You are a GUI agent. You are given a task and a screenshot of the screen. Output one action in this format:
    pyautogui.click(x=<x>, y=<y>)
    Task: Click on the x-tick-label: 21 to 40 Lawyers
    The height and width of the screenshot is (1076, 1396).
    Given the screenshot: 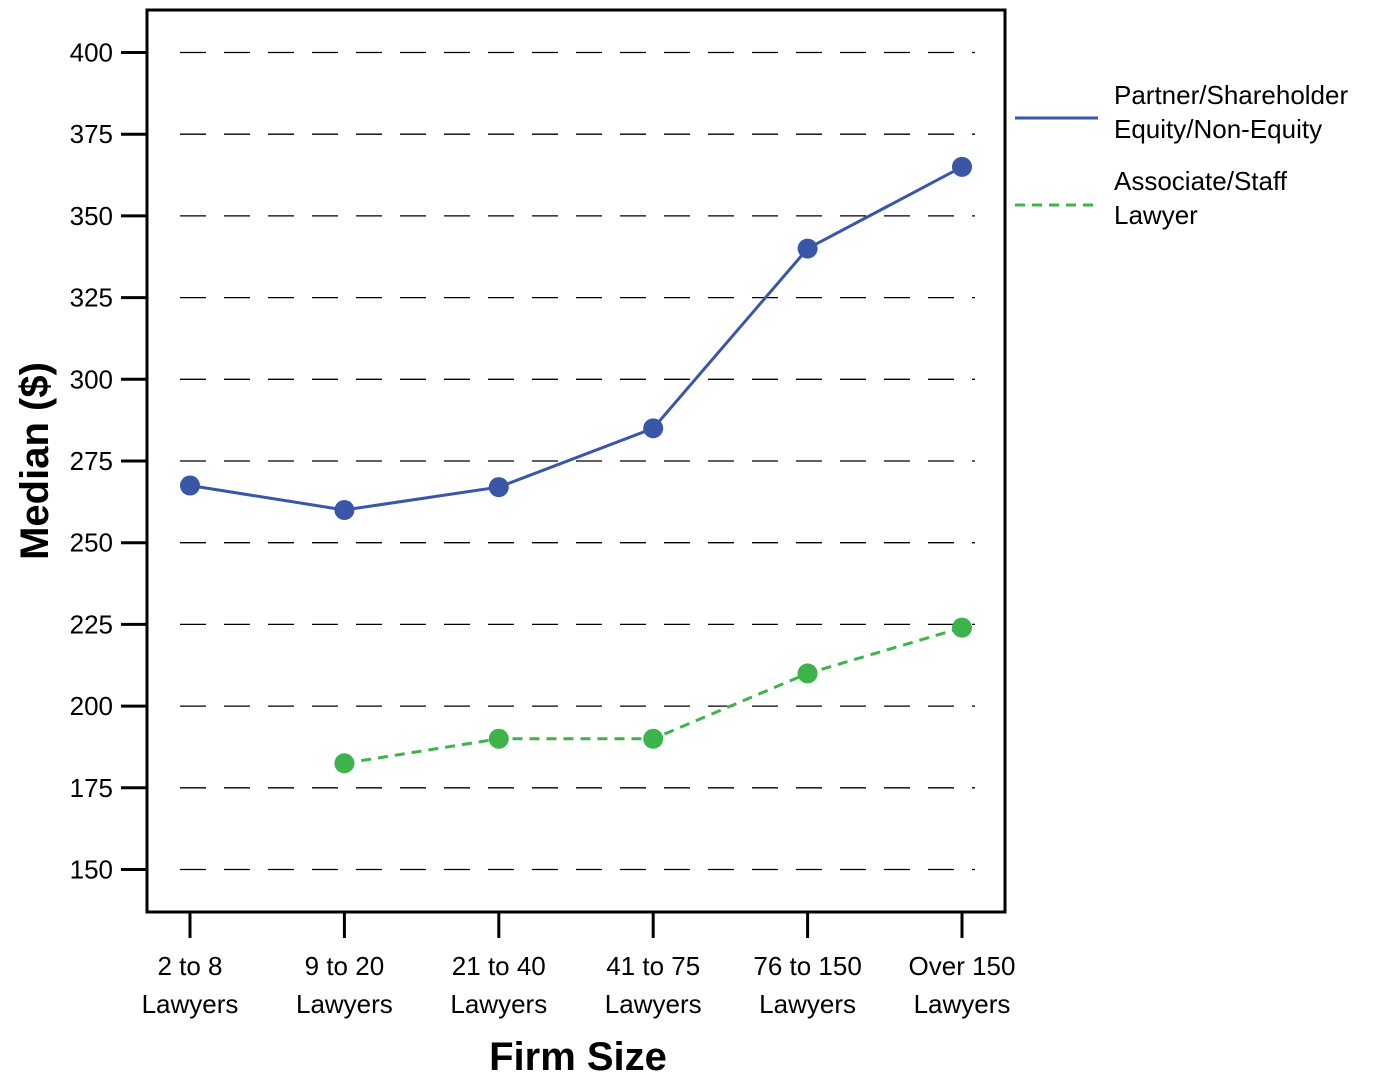 What is the action you would take?
    pyautogui.click(x=498, y=985)
    